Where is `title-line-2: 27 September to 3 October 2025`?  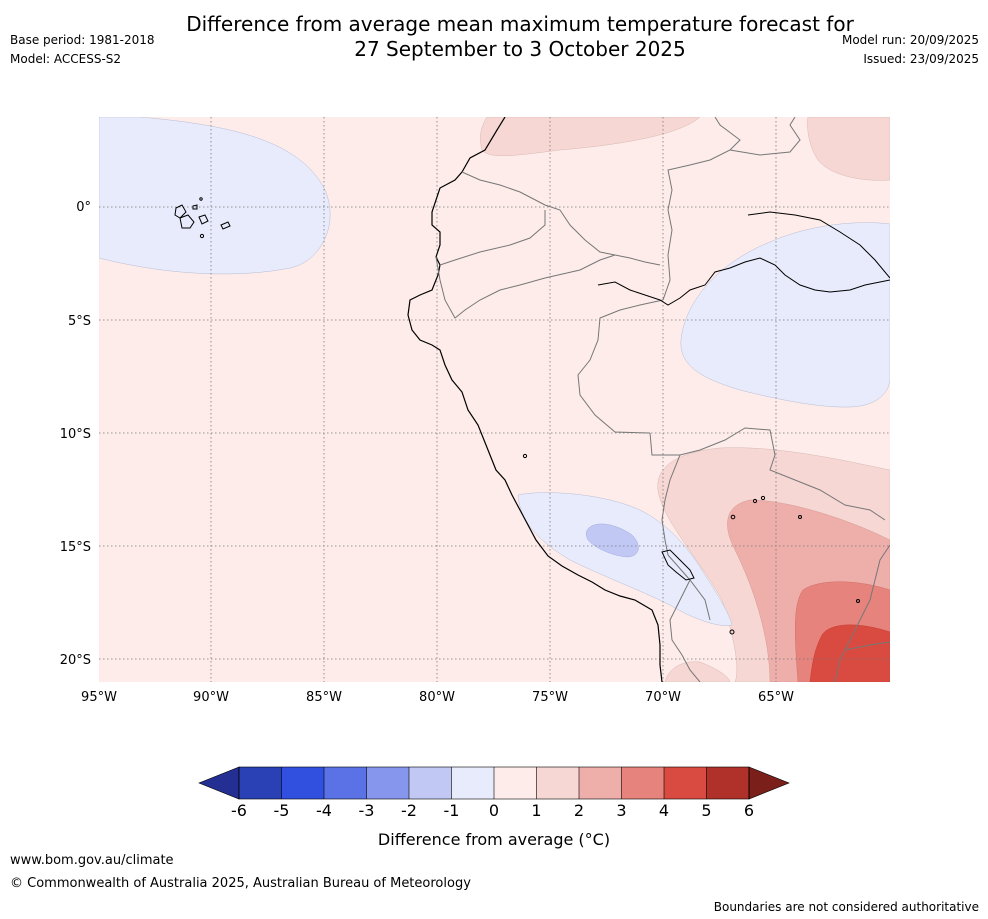 title-line-2: 27 September to 3 October 2025 is located at coordinates (520, 49).